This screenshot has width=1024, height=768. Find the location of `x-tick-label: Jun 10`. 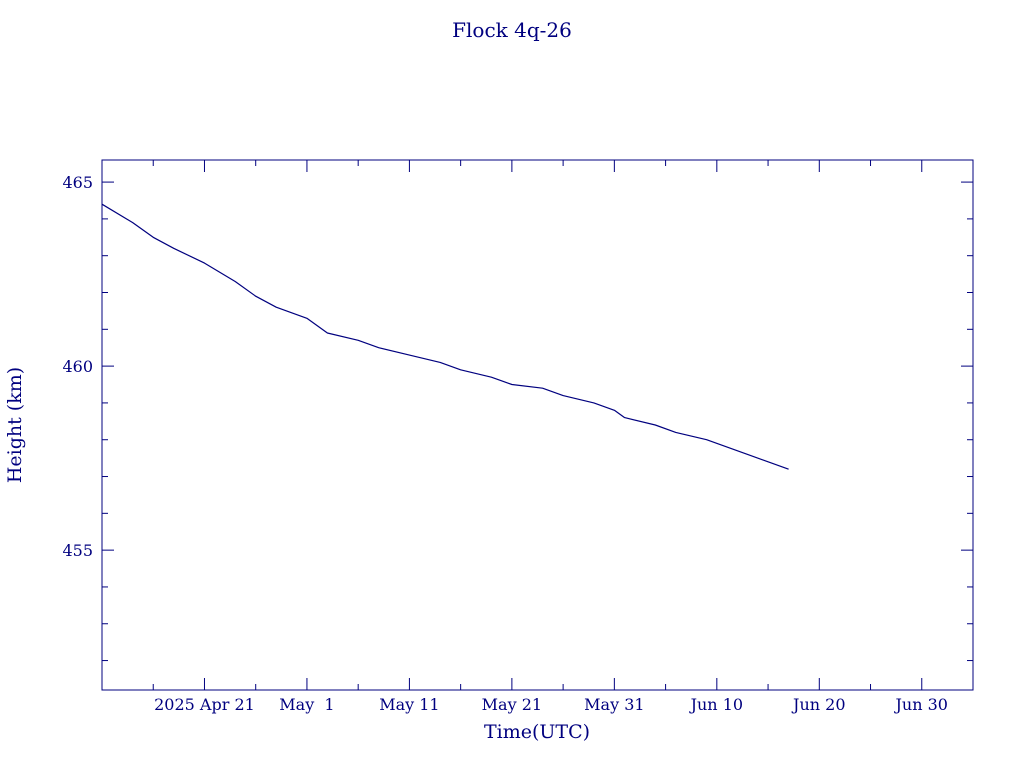

x-tick-label: Jun 10 is located at coordinates (716, 704).